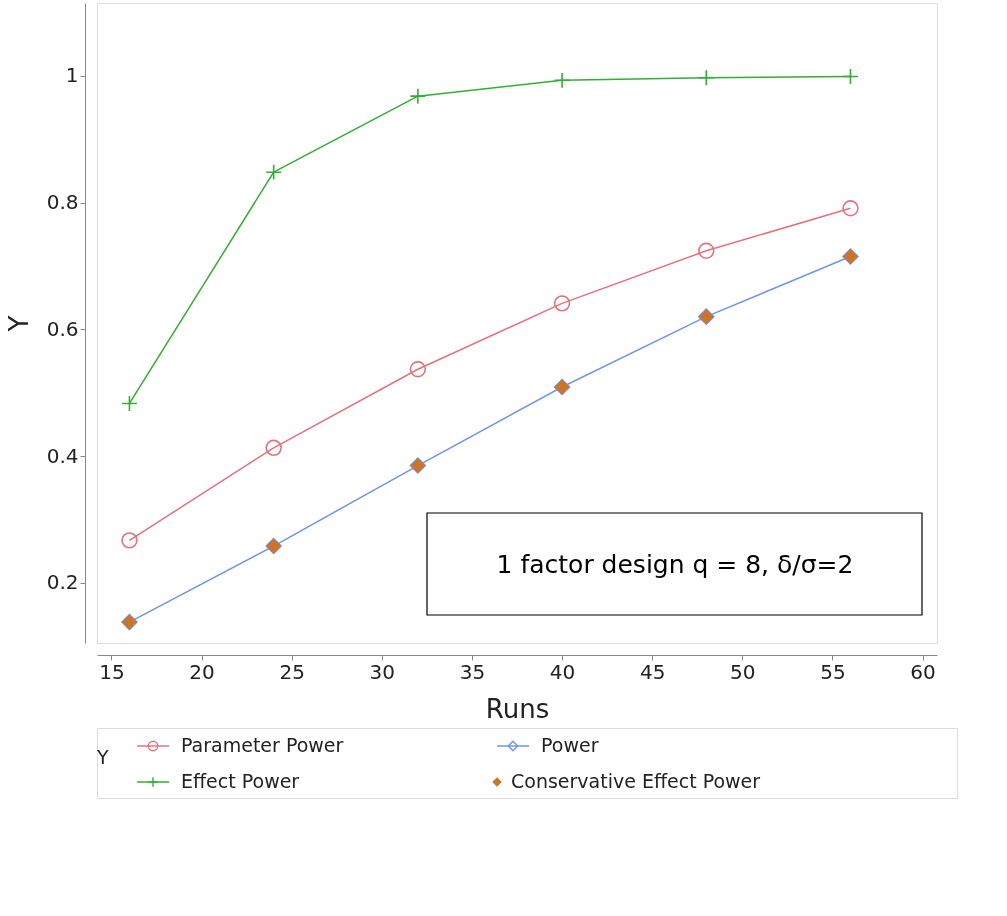  I want to click on y-axis-title: Y, so click(18, 324).